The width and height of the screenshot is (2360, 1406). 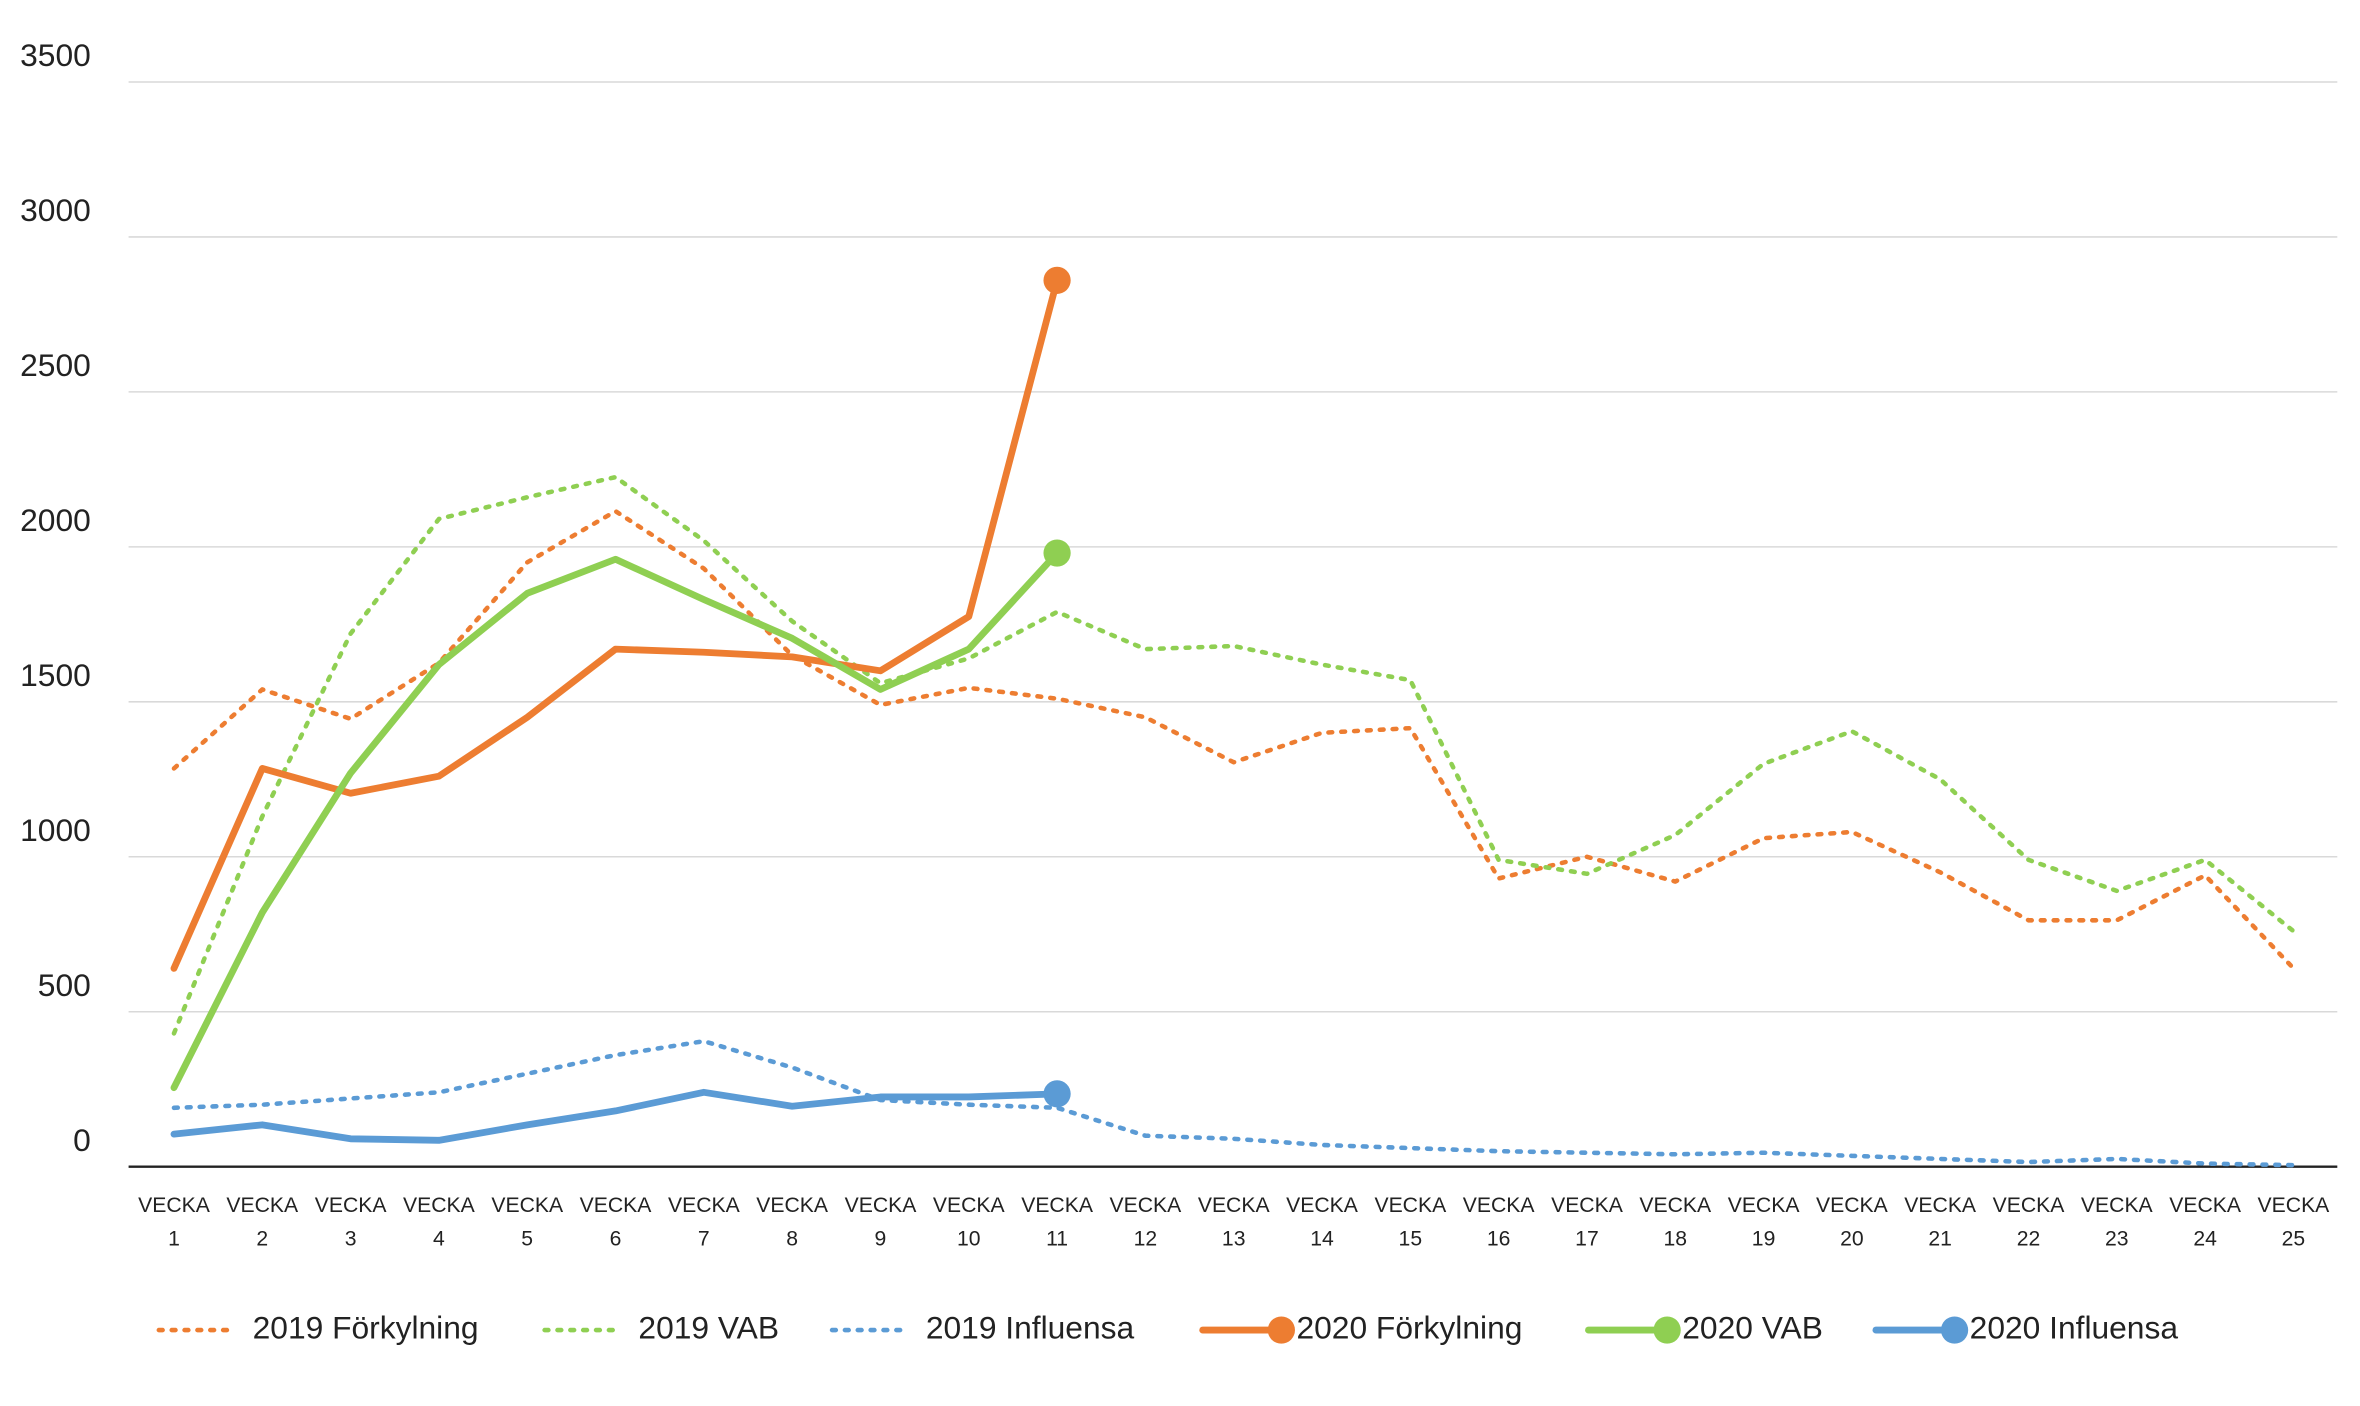 What do you see at coordinates (55, 210) in the screenshot?
I see `y-tick-label: 3000` at bounding box center [55, 210].